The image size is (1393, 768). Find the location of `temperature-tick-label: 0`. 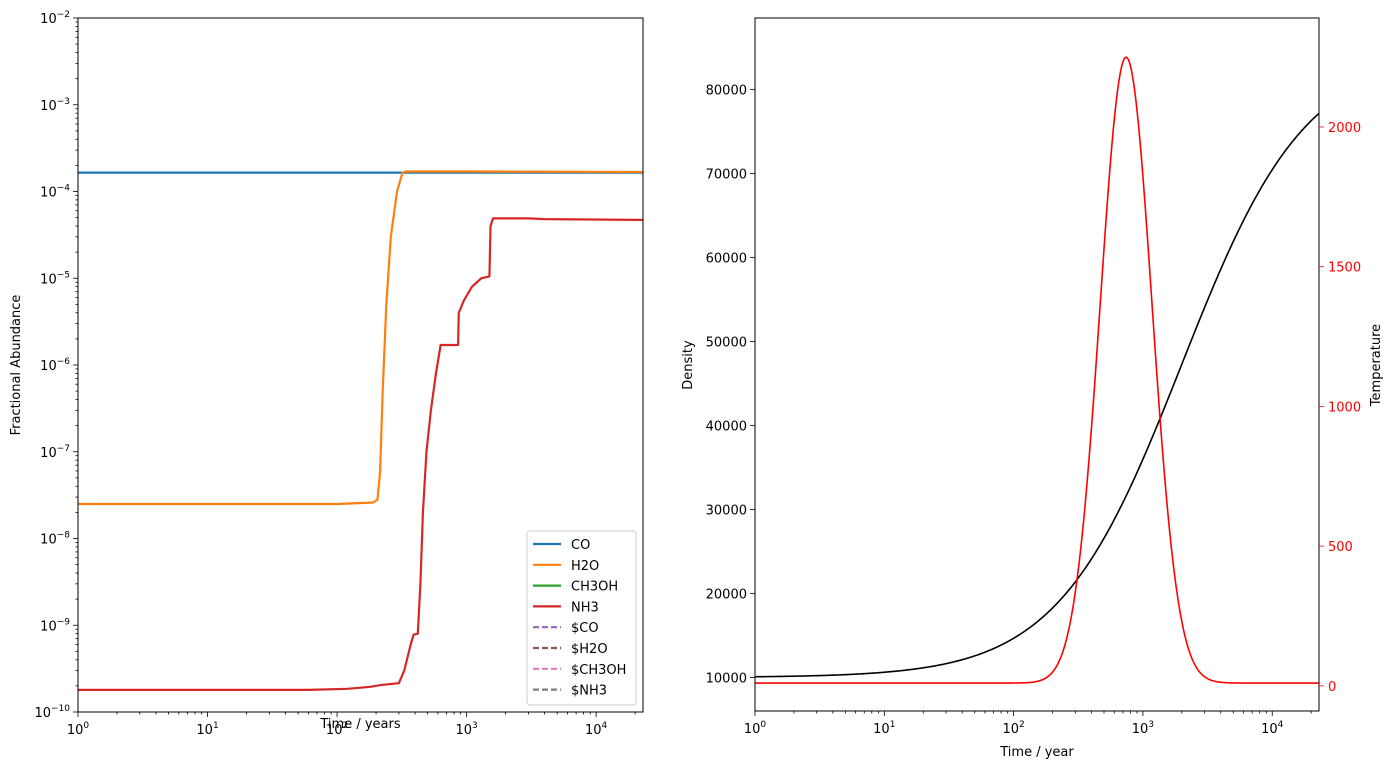

temperature-tick-label: 0 is located at coordinates (1332, 687).